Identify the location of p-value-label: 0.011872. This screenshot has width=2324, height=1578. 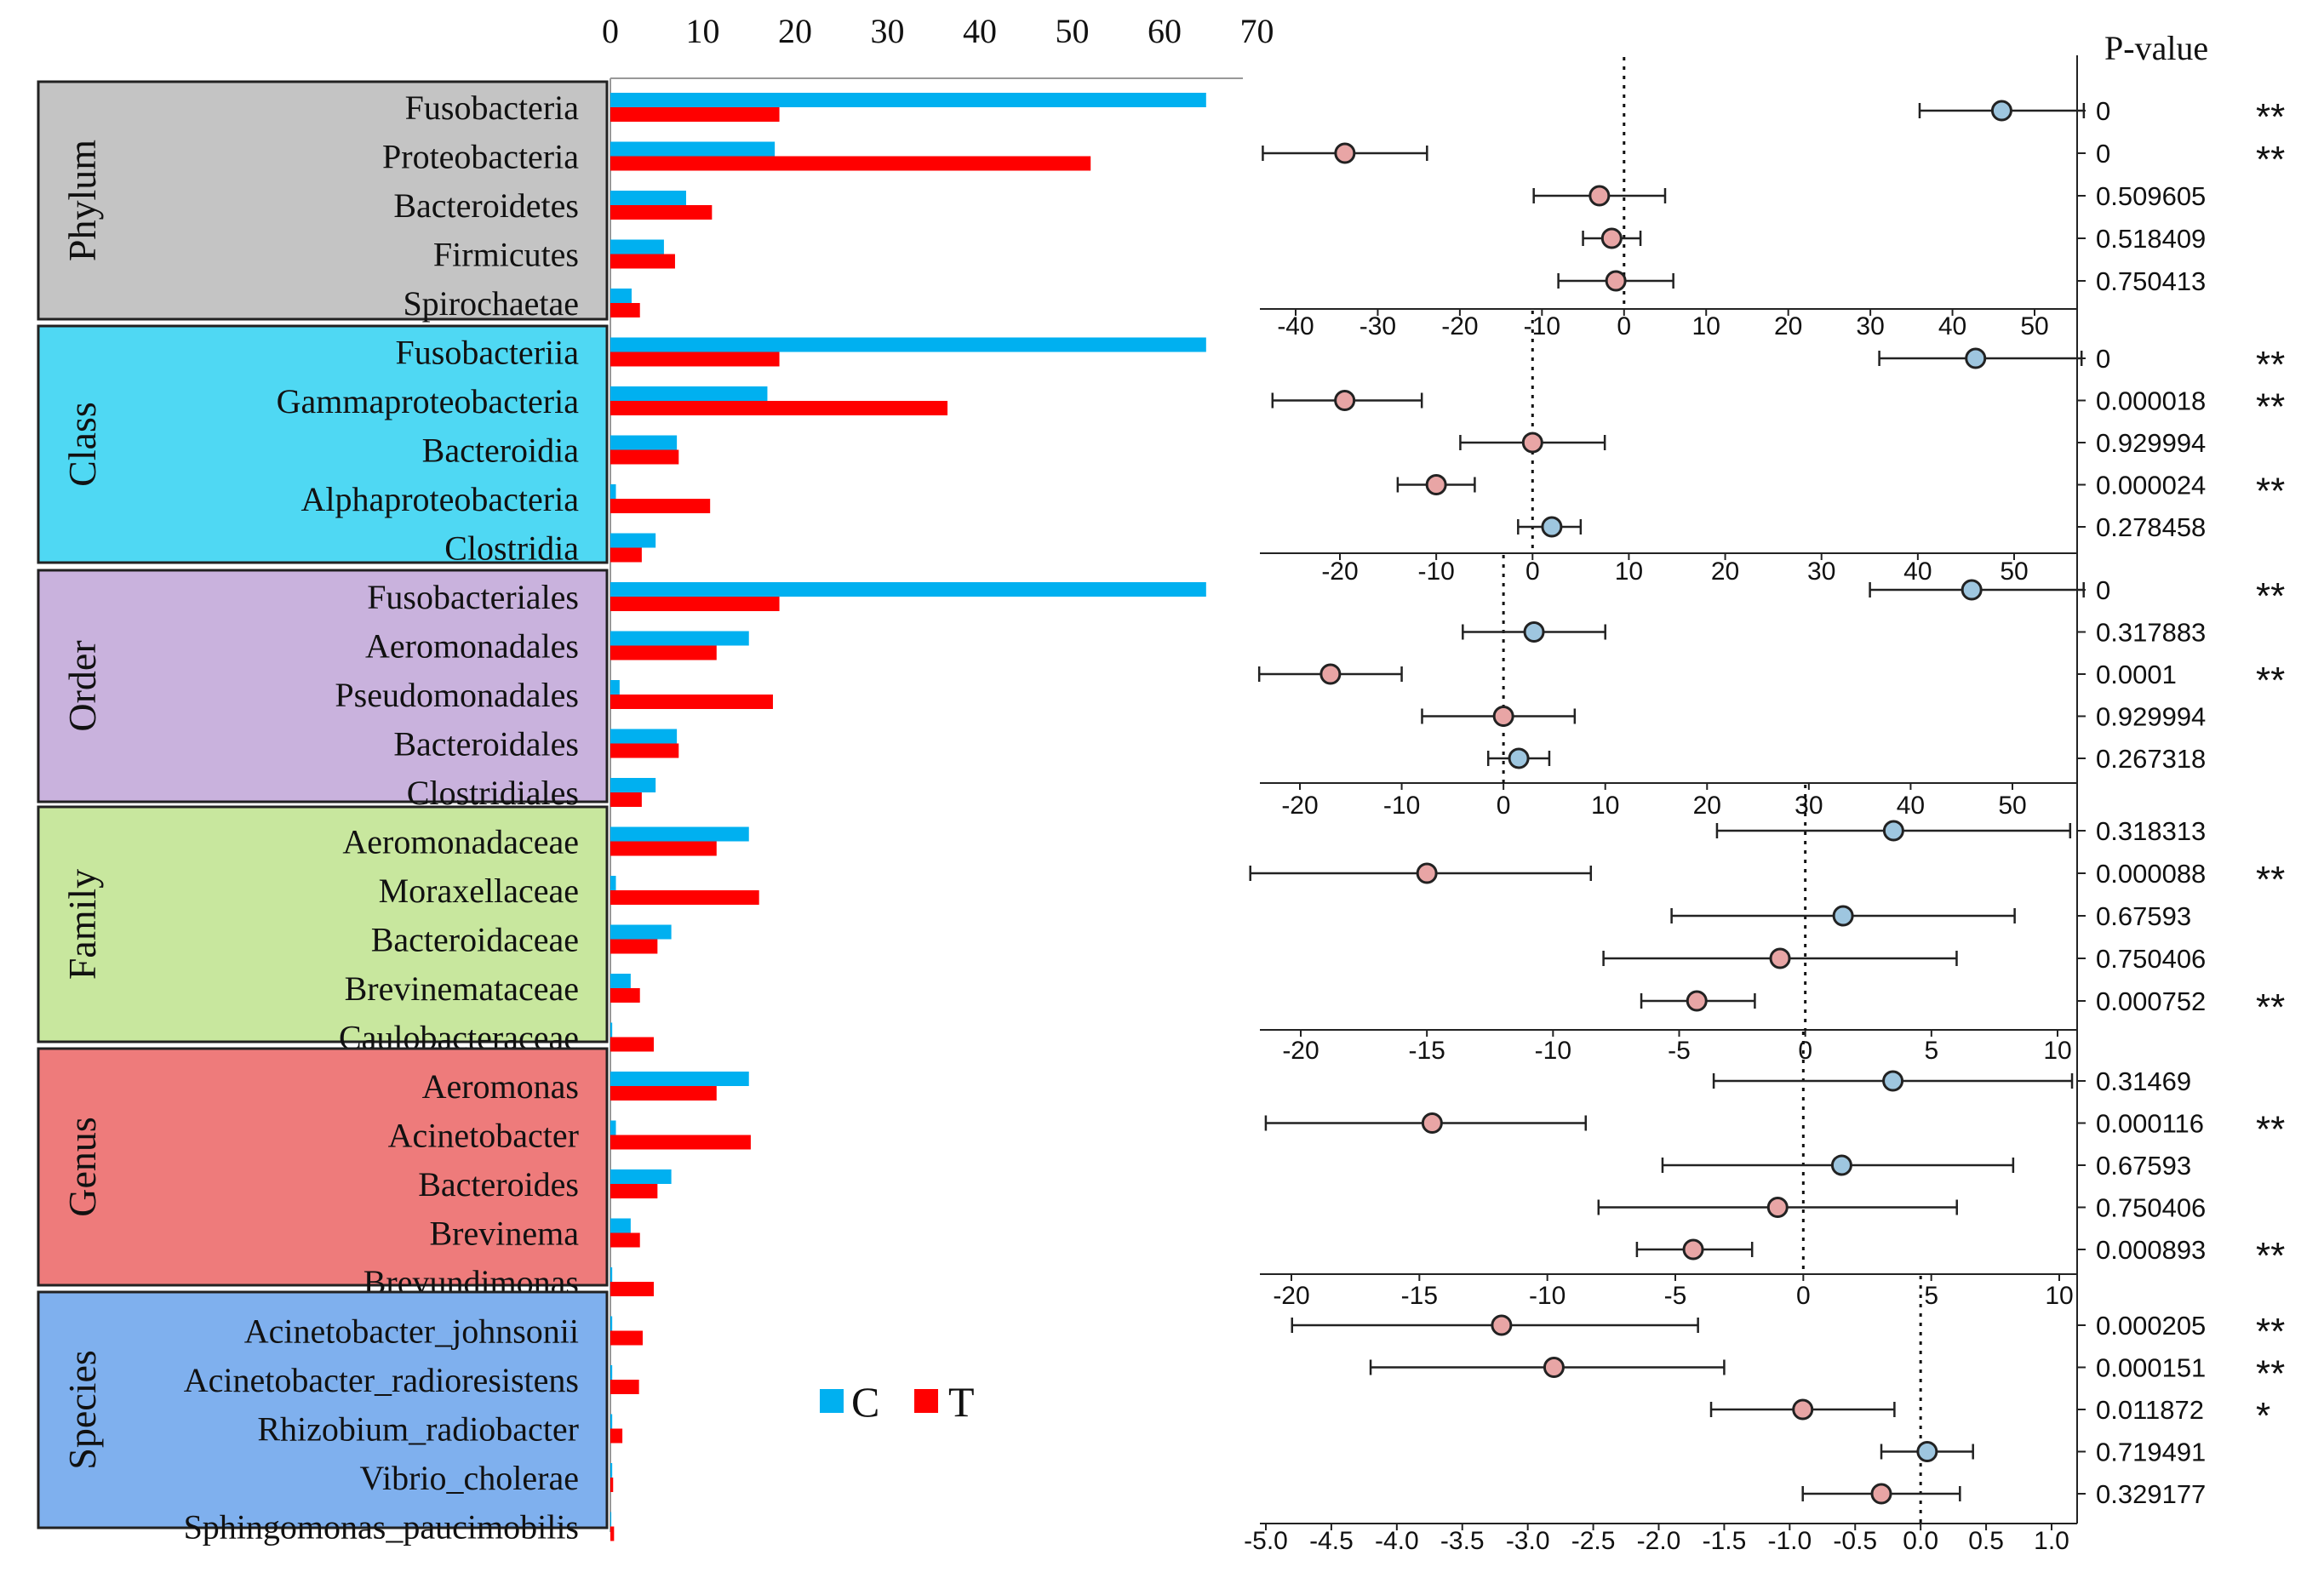
(2150, 1410).